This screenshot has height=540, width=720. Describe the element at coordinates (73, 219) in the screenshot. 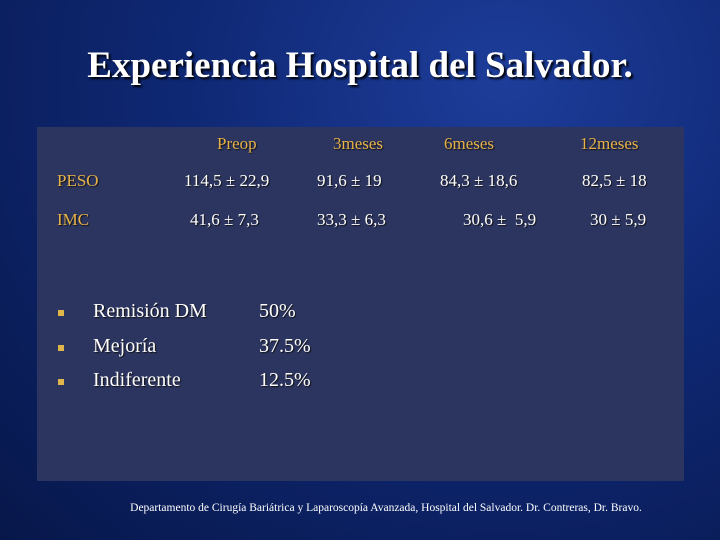

I see `row-label-imc: IMC` at that location.